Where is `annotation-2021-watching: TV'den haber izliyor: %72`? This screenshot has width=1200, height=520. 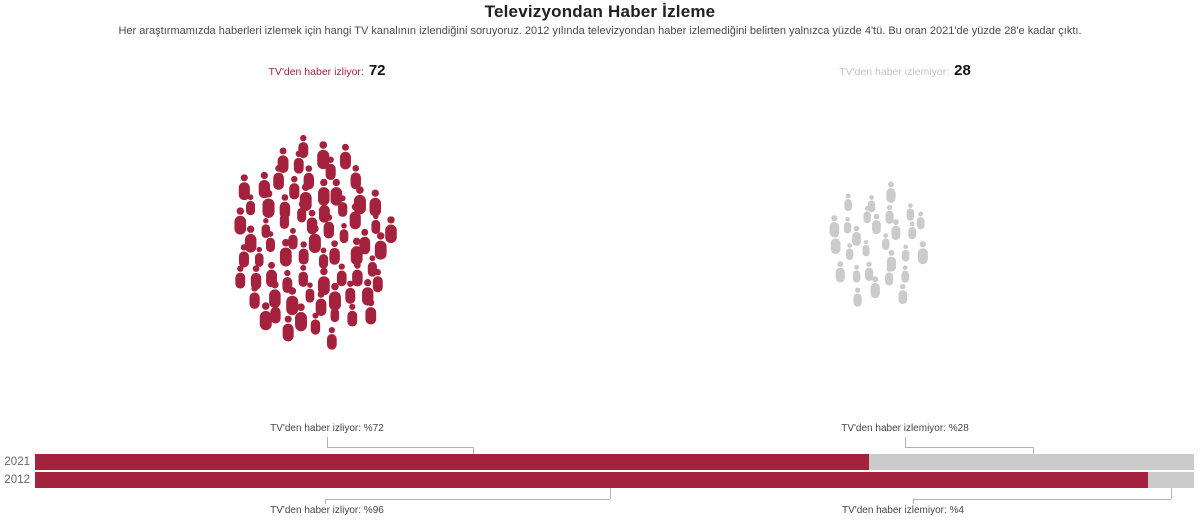
annotation-2021-watching: TV'den haber izliyor: %72 is located at coordinates (327, 428).